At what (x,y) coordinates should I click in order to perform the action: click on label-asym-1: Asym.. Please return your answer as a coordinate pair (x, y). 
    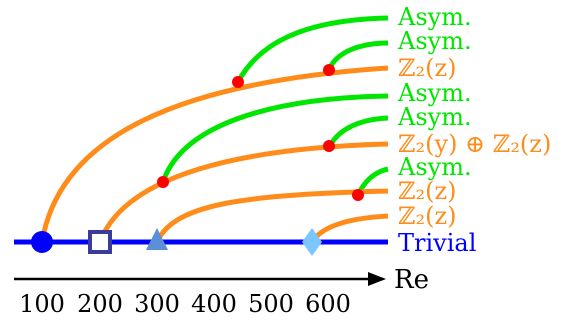
    Looking at the image, I should click on (434, 17).